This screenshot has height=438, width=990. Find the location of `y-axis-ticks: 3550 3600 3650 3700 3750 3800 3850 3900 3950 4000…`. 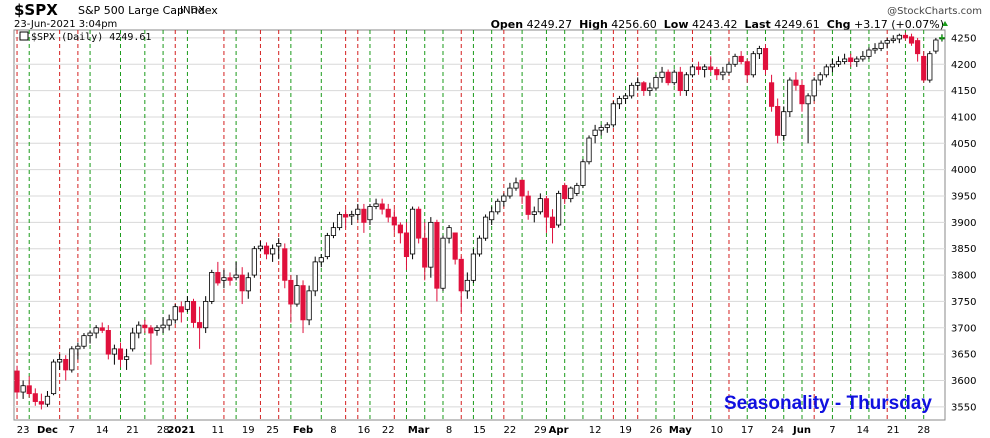

y-axis-ticks: 3550 3600 3650 3700 3750 3800 3850 3900 3950 4000… is located at coordinates (963, 223).